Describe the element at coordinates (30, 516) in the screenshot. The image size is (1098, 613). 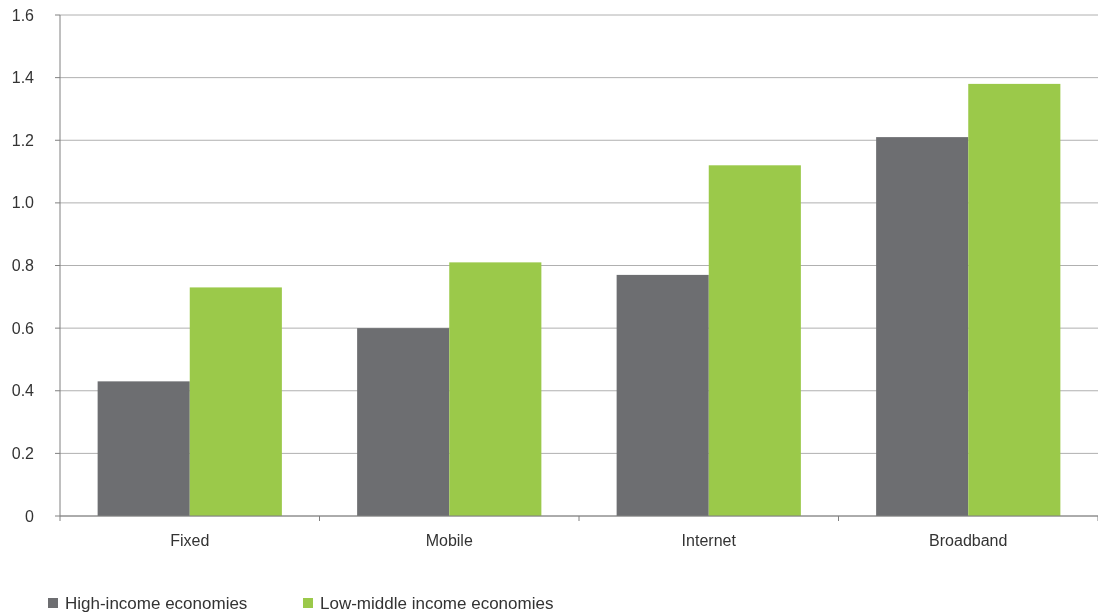
I see `y-tick-label: 0` at that location.